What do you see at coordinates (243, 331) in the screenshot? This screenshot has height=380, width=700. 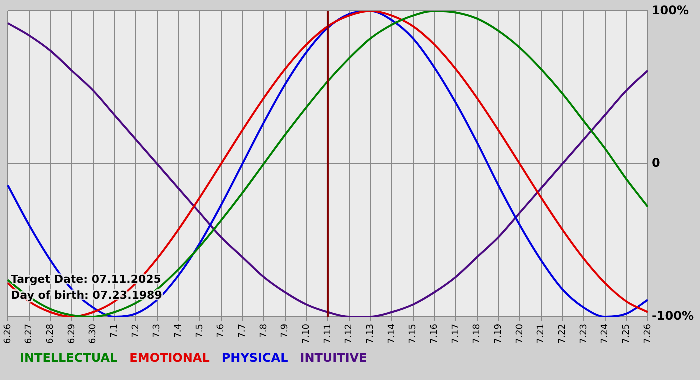 I see `x-tick-label: 7.7` at bounding box center [243, 331].